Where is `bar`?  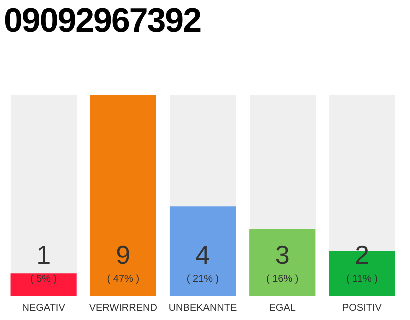 bar is located at coordinates (43, 285).